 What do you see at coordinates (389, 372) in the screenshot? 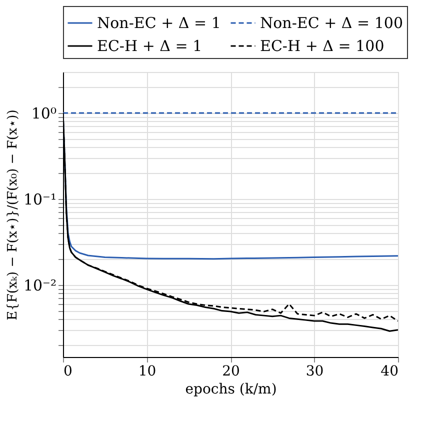
I see `x-tick-label: 40` at bounding box center [389, 372].